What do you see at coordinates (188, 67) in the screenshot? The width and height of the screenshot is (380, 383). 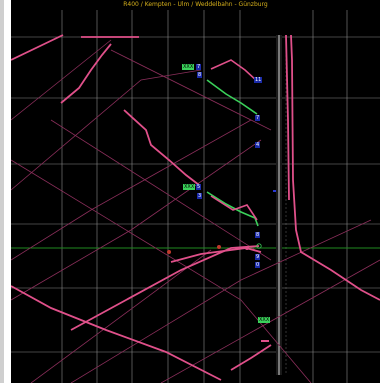 I see `block-label-a: XXX` at bounding box center [188, 67].